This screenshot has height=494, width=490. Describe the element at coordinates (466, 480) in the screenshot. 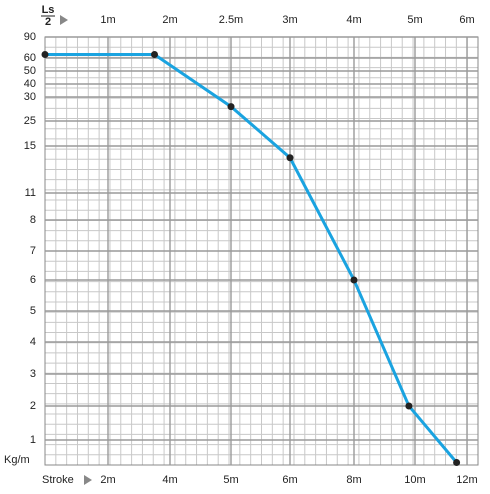

I see `x-tick-label: 12m` at that location.